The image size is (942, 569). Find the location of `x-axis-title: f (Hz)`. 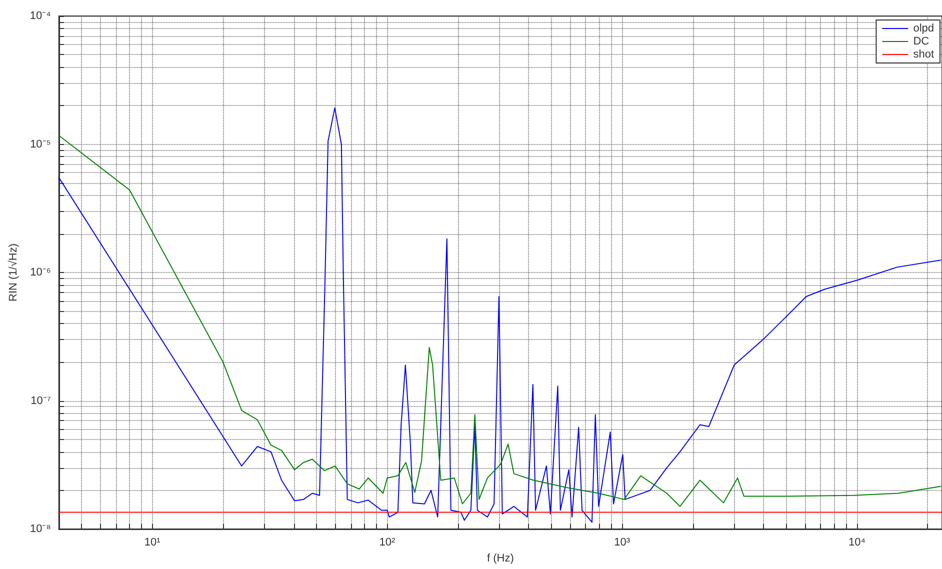

x-axis-title: f (Hz) is located at coordinates (500, 558).